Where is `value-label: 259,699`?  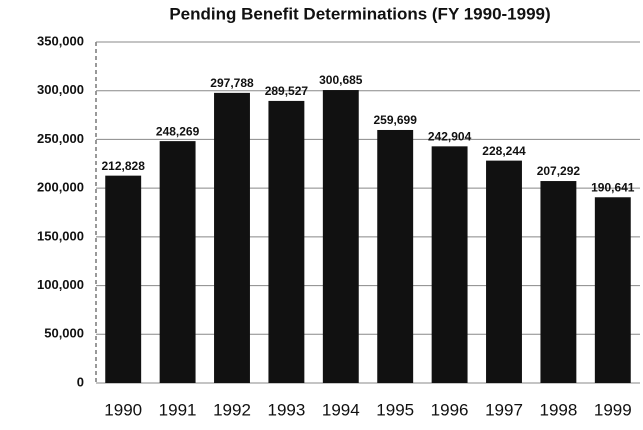 value-label: 259,699 is located at coordinates (396, 120).